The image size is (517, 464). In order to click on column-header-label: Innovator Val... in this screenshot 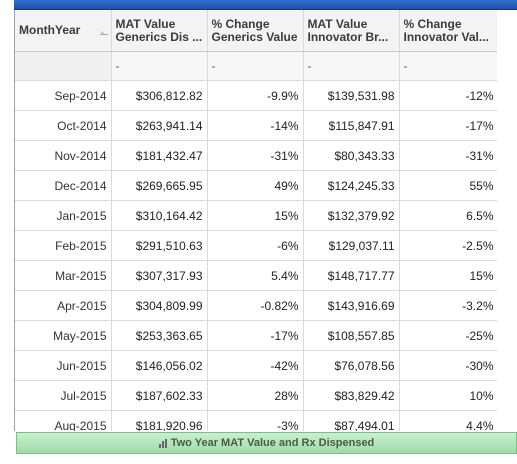, I will do `click(446, 37)`.